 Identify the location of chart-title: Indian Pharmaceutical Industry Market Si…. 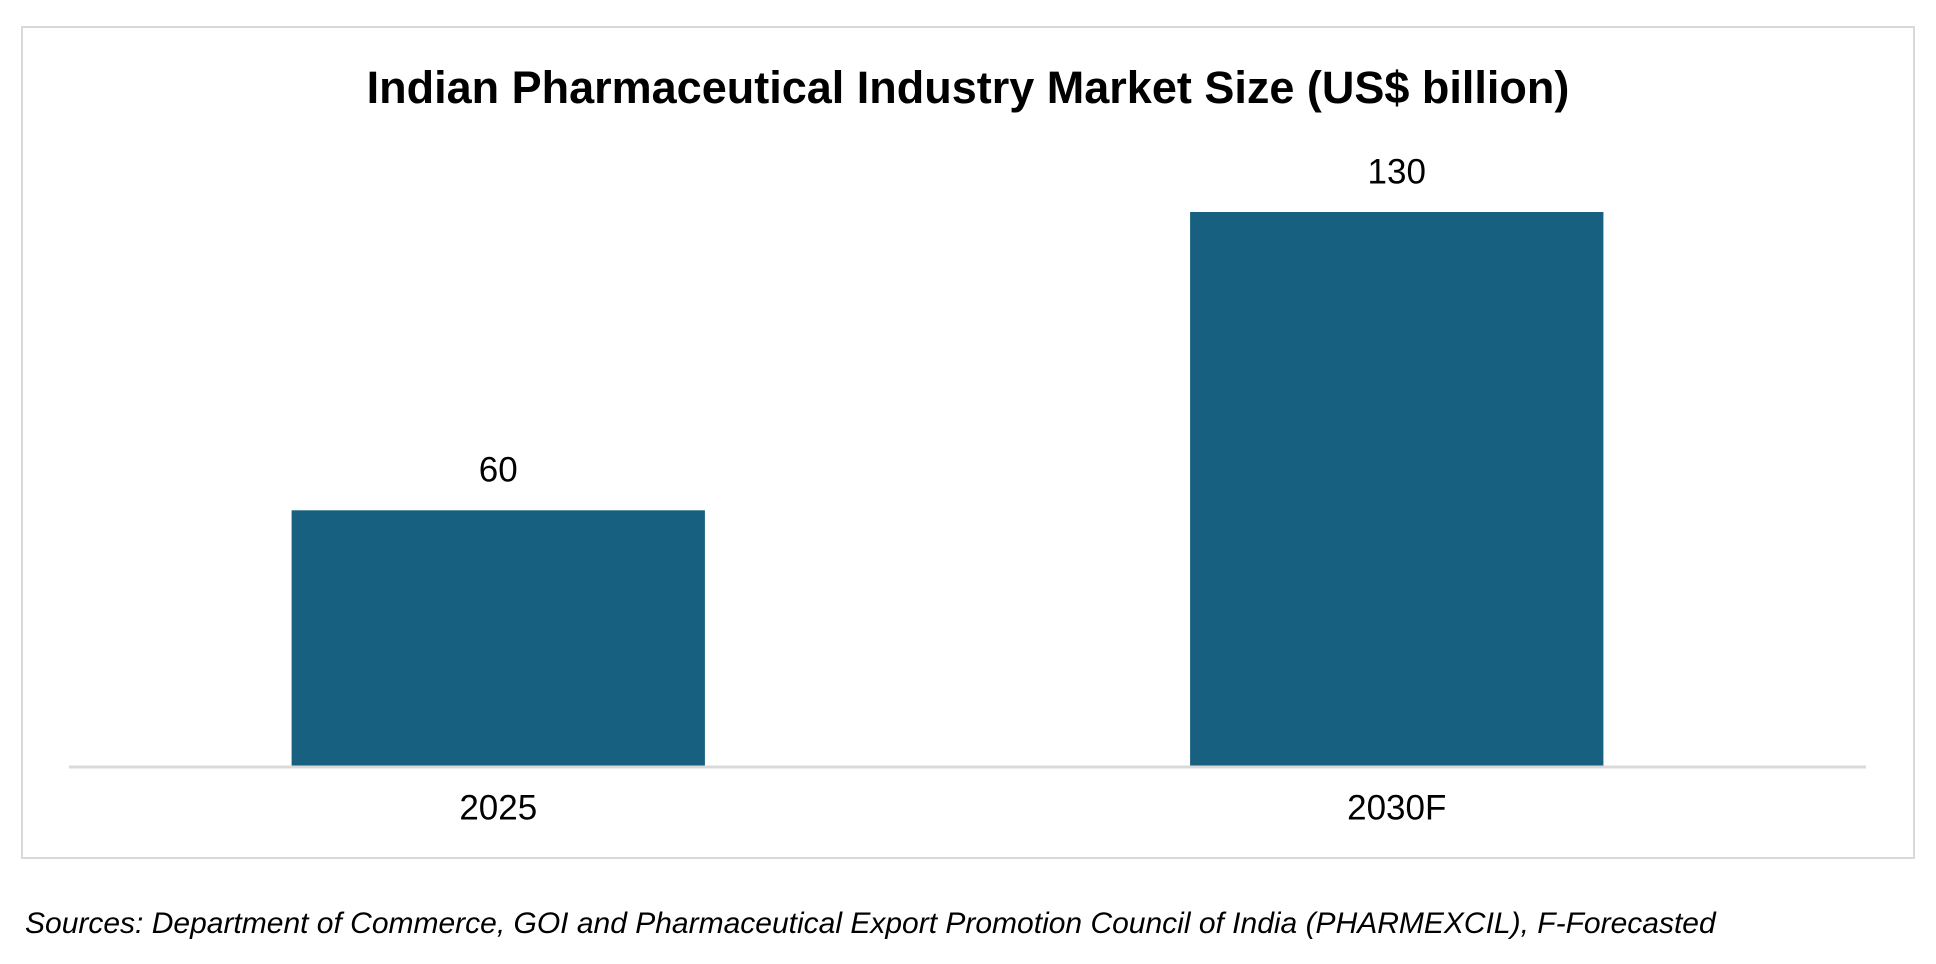
(968, 87).